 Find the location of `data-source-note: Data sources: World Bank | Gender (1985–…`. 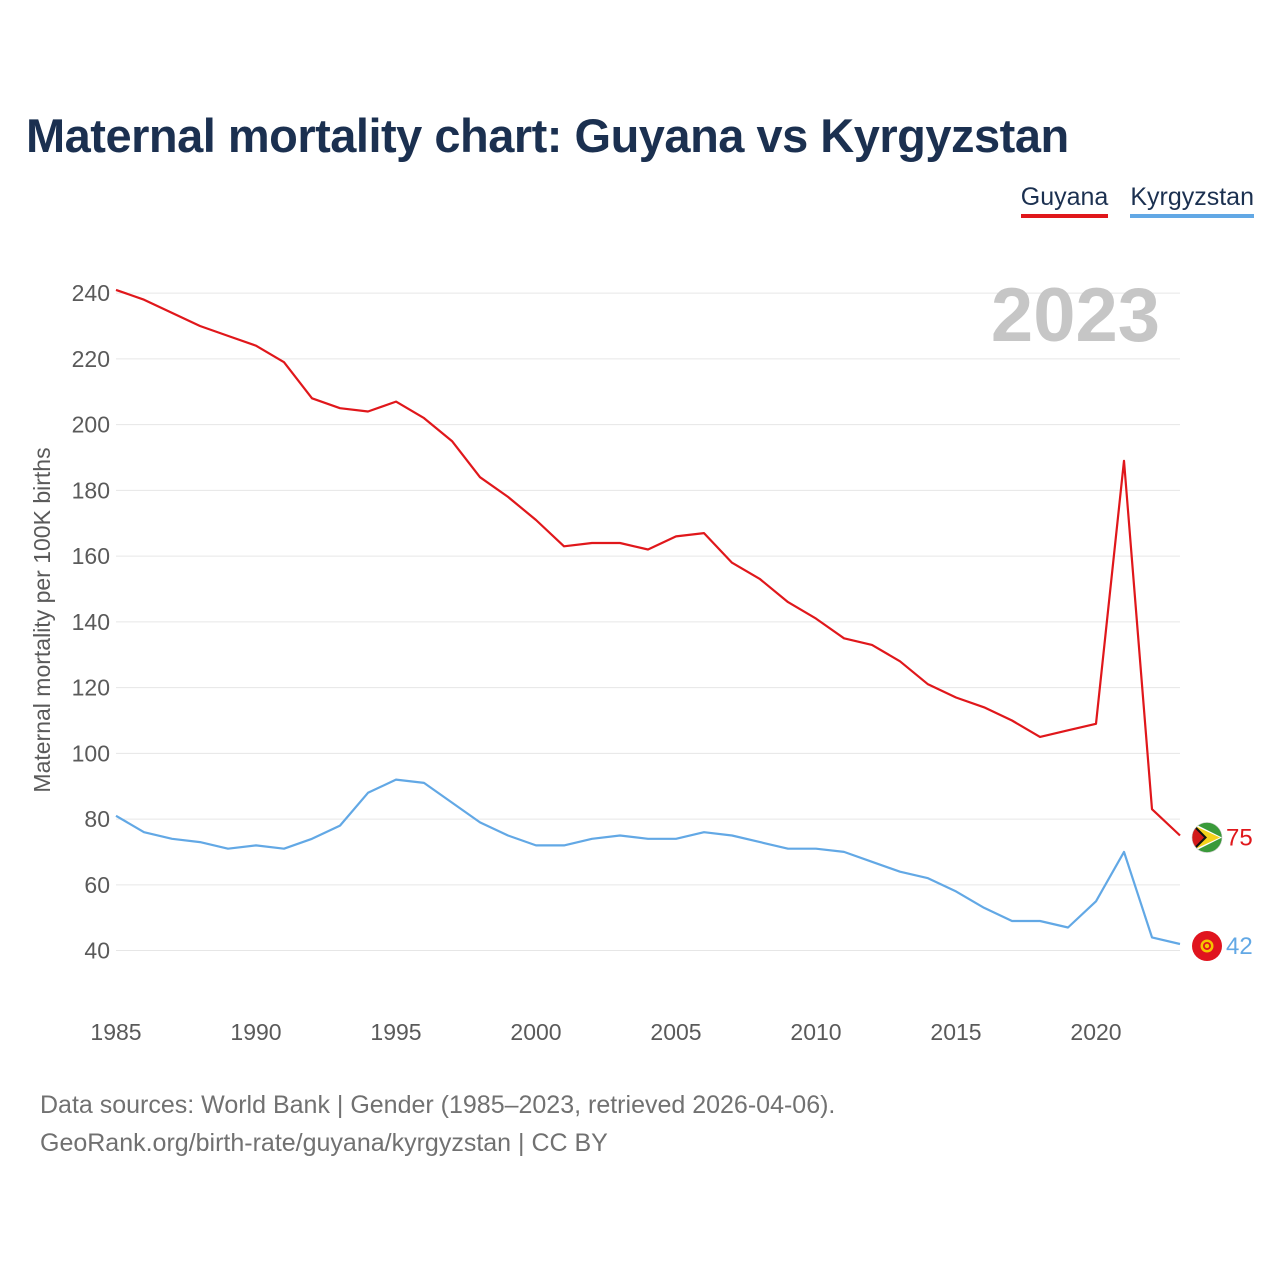

data-source-note: Data sources: World Bank | Gender (1985–… is located at coordinates (438, 1105).